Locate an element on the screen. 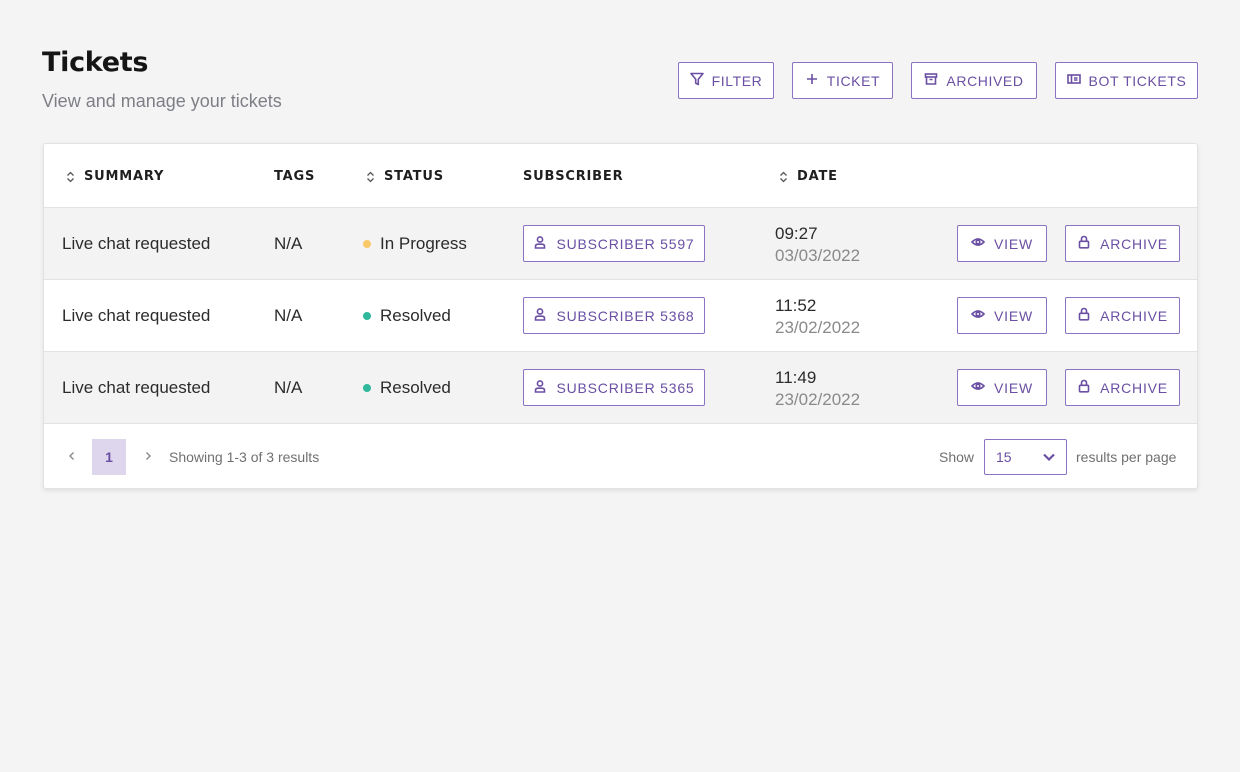  filter-button: FILTER is located at coordinates (726, 80).